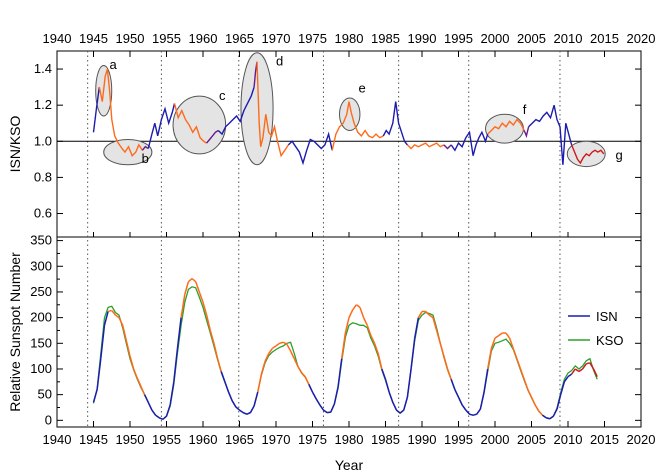 This screenshot has width=665, height=475. I want to click on x-tick-label-bottom: 2000, so click(495, 439).